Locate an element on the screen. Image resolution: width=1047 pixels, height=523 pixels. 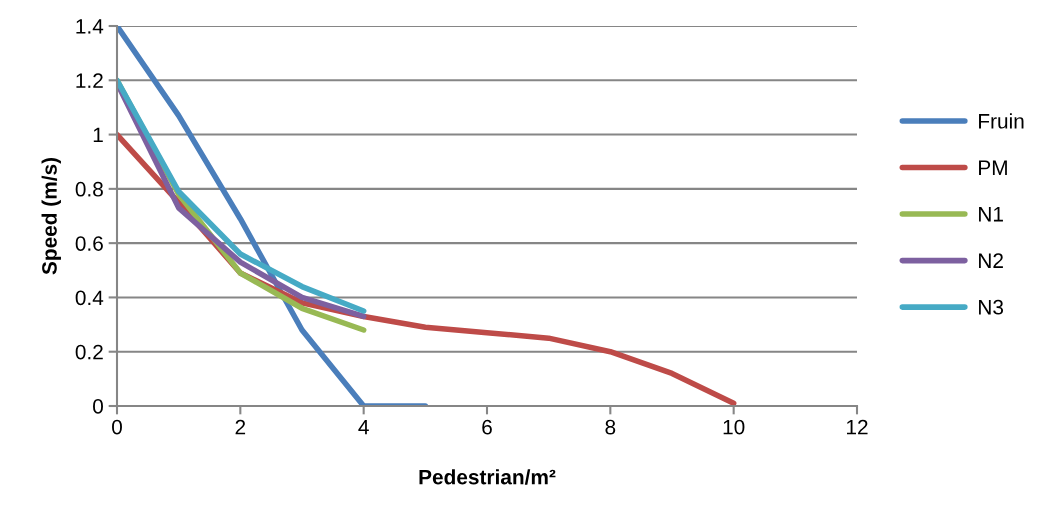
y-axis-title: Speed (m/s) is located at coordinates (51, 216).